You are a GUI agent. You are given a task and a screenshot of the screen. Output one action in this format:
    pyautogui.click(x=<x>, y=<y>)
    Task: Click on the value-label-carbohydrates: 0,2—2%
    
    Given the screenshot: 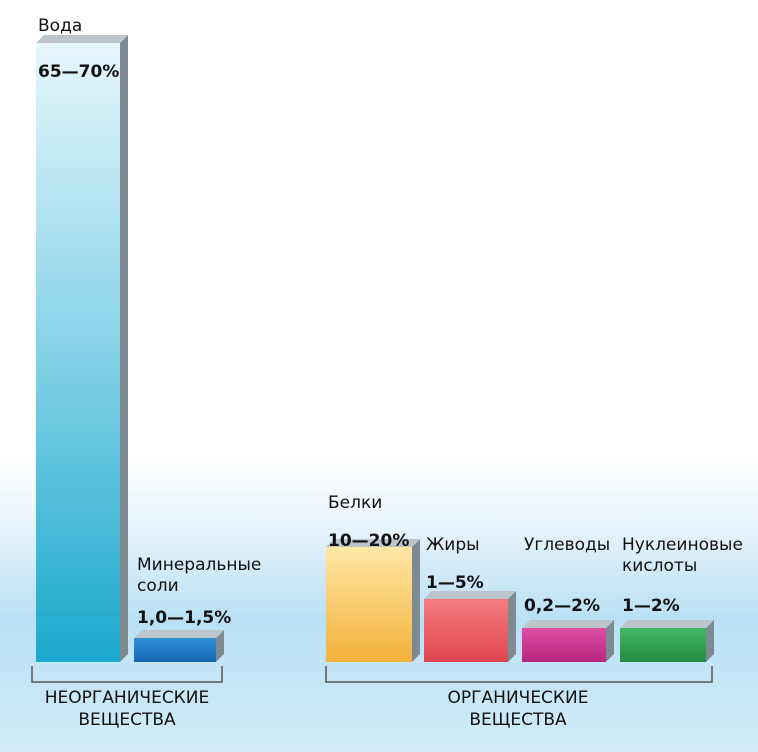 What is the action you would take?
    pyautogui.click(x=562, y=606)
    